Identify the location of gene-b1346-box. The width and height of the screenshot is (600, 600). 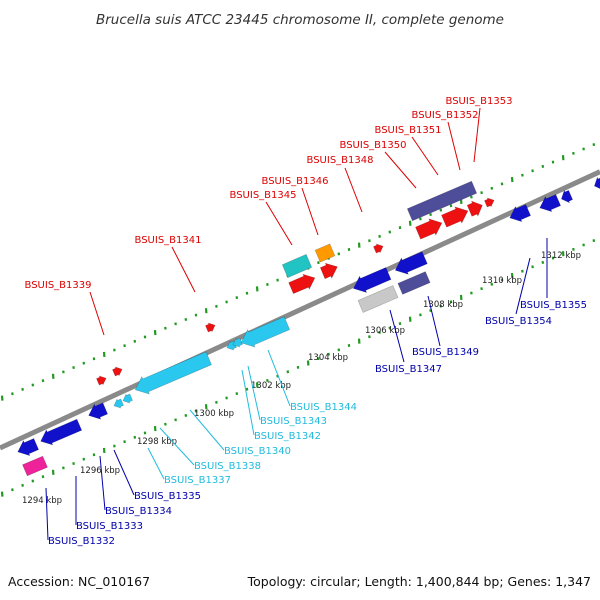
(325, 253).